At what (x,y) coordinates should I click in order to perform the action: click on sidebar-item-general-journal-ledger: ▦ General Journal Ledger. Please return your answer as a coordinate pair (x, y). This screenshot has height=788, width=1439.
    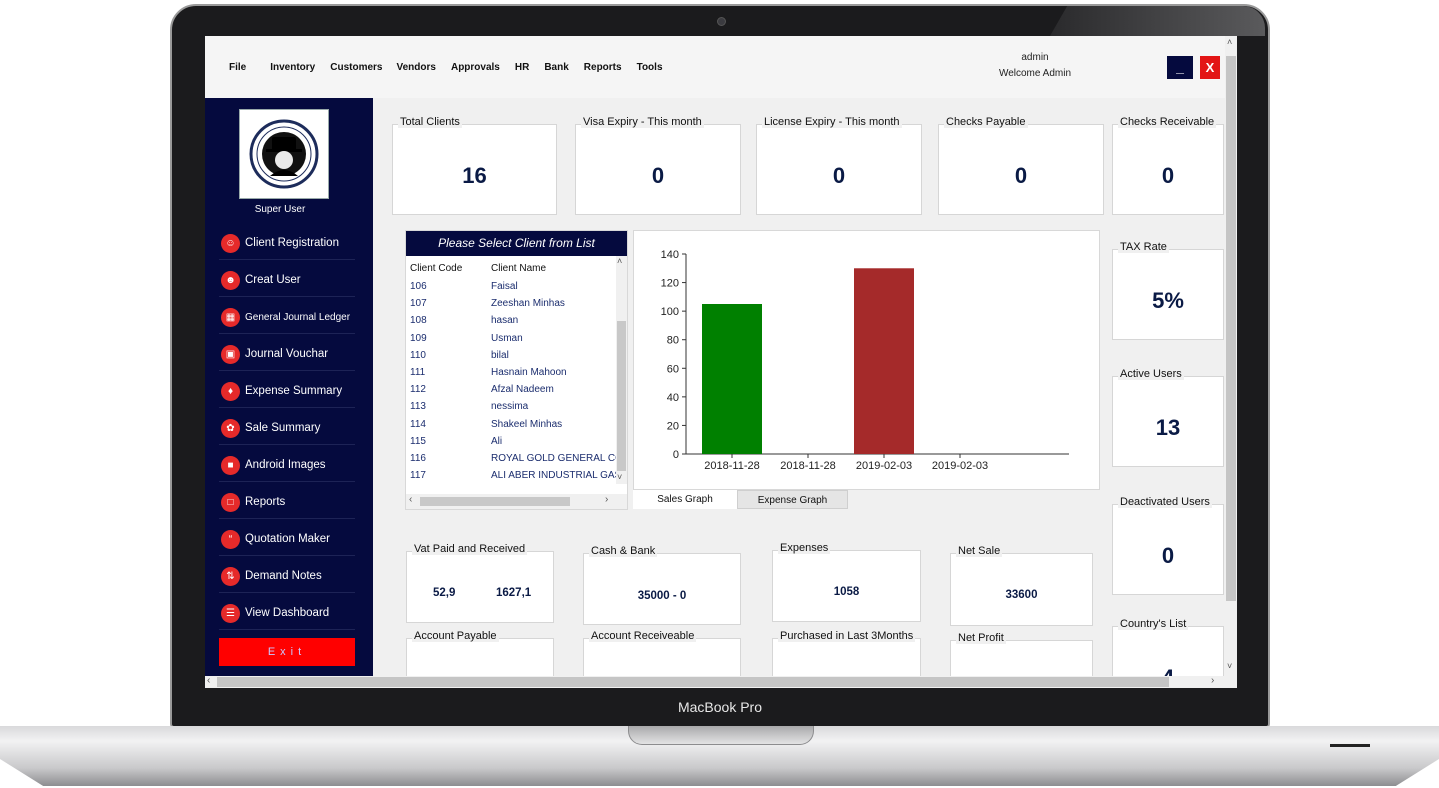
    Looking at the image, I should click on (287, 317).